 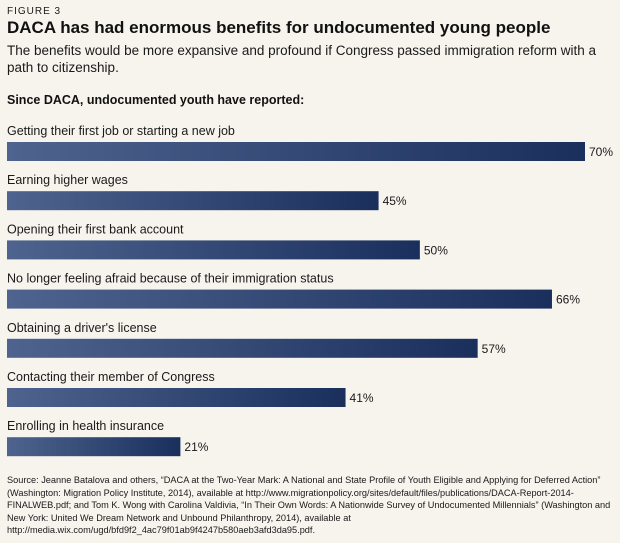 What do you see at coordinates (601, 152) in the screenshot?
I see `value-label: 70%` at bounding box center [601, 152].